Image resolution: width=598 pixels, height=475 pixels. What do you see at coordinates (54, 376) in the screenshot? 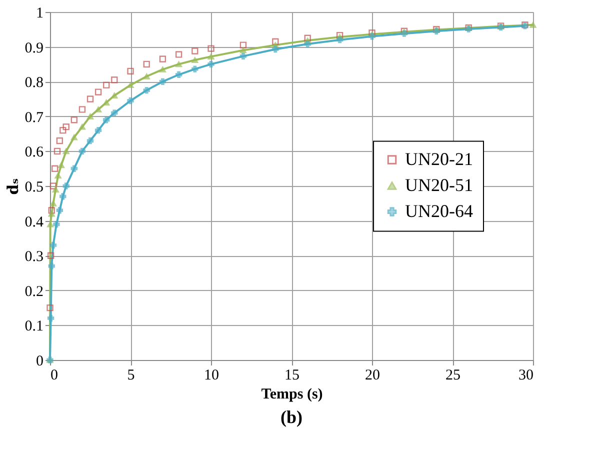
I see `x-tick-label: 0` at bounding box center [54, 376].